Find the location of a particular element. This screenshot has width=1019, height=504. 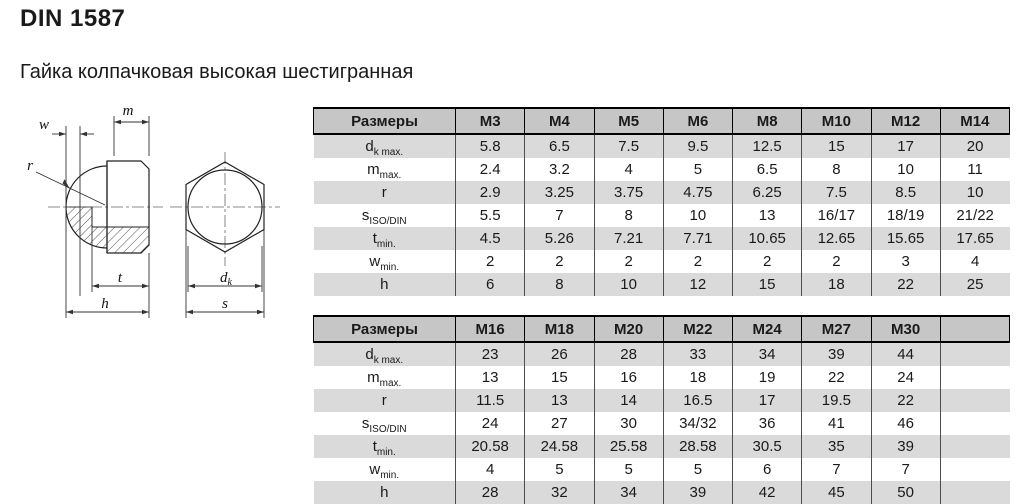

value-cell: 18/19 is located at coordinates (906, 215).